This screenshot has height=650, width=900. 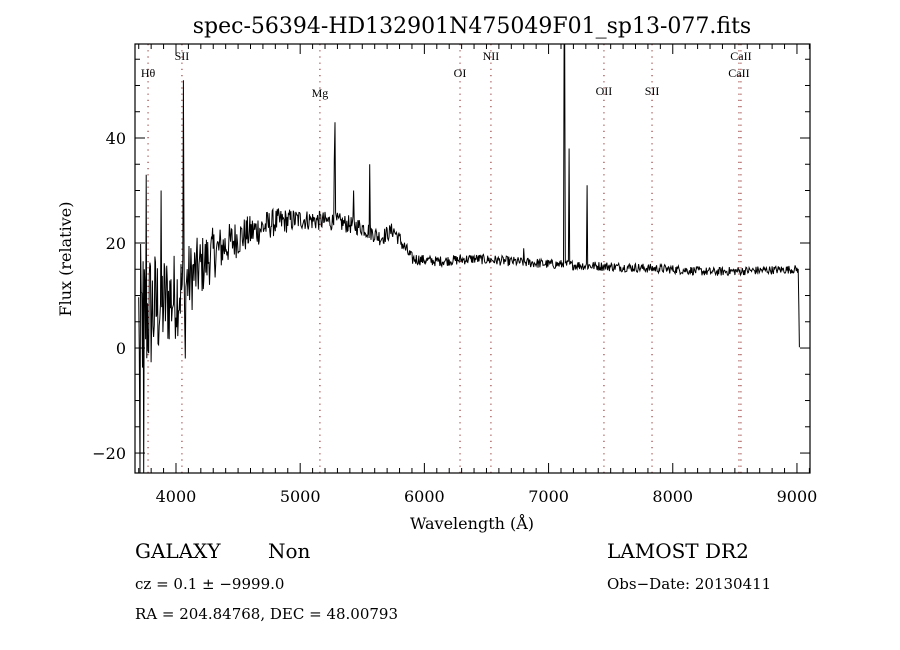 I want to click on y-tick-label: 0, so click(x=121, y=348).